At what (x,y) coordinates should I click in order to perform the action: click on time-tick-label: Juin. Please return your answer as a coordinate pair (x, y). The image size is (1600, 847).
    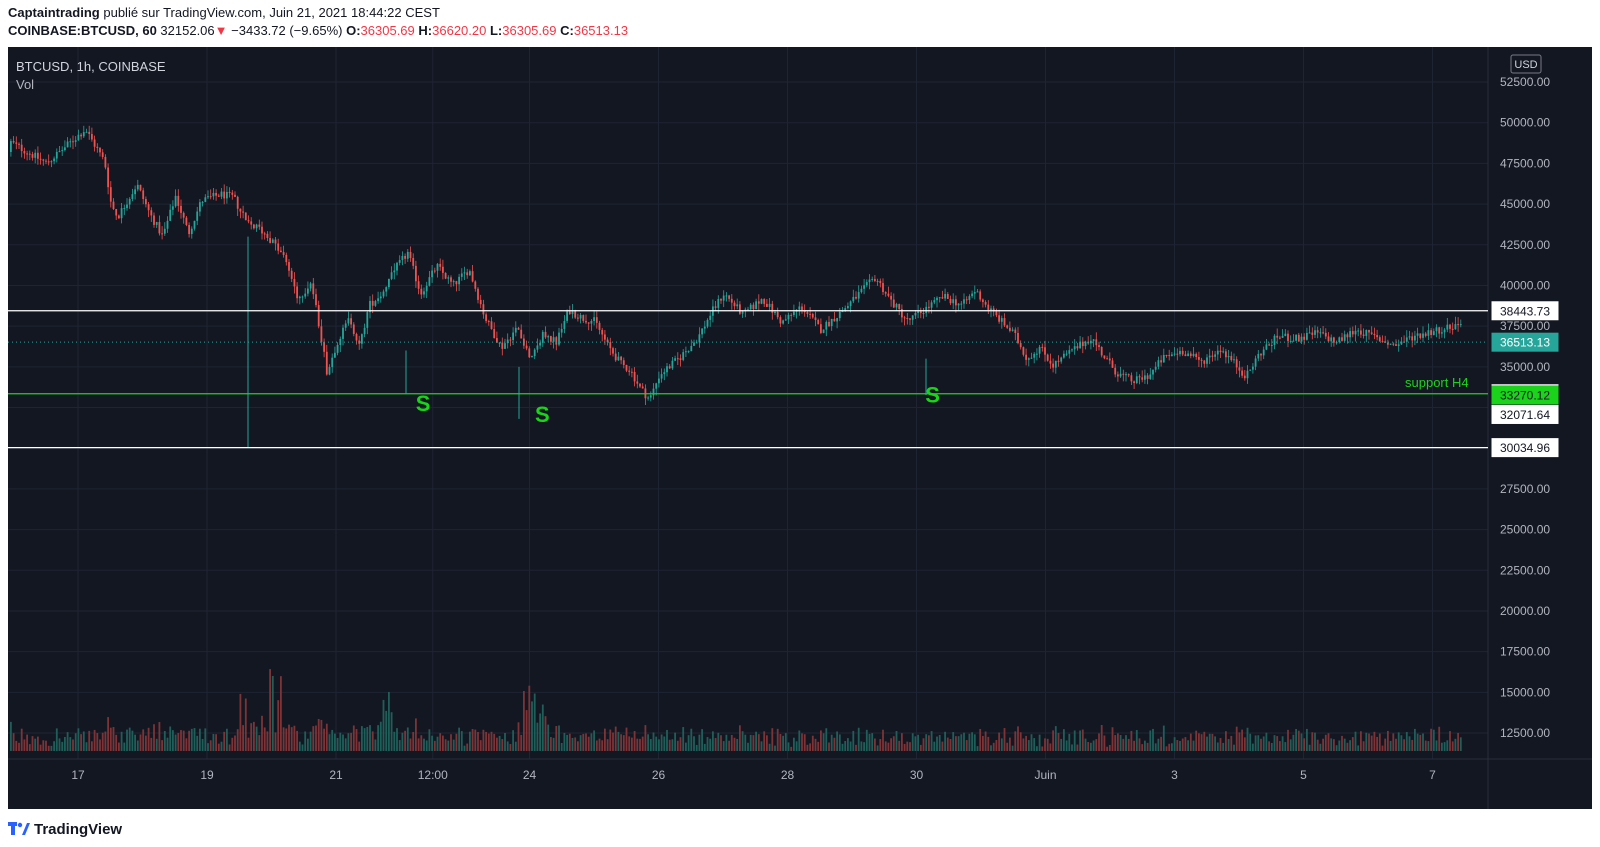
    Looking at the image, I should click on (1045, 775).